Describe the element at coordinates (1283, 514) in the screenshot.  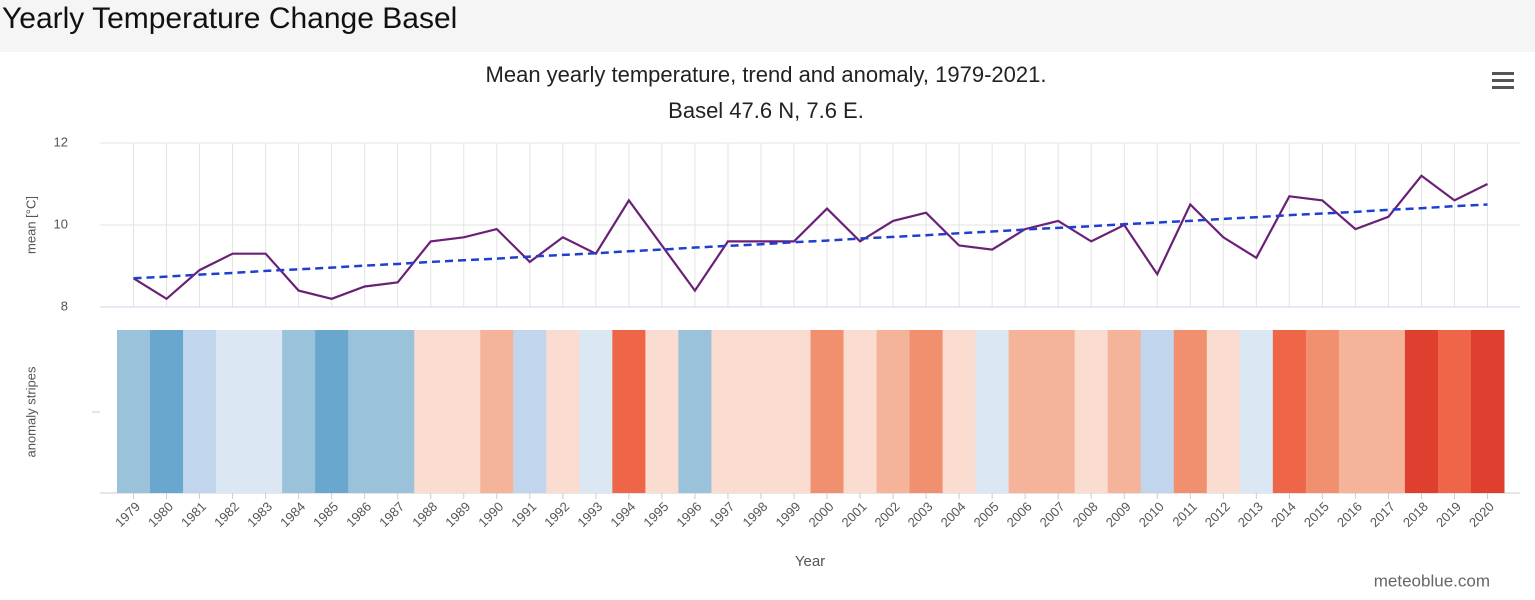
I see `x-tick-label: 2014` at that location.